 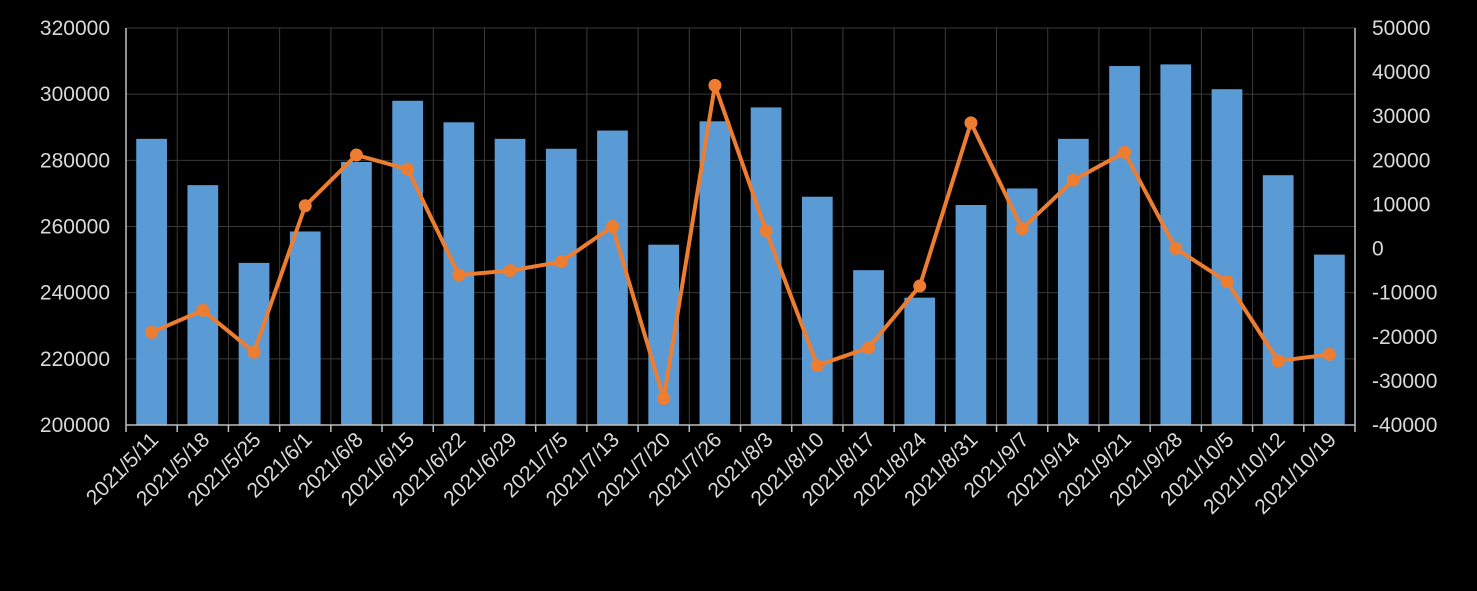 I want to click on left-tick-label: 240000, so click(x=75, y=293).